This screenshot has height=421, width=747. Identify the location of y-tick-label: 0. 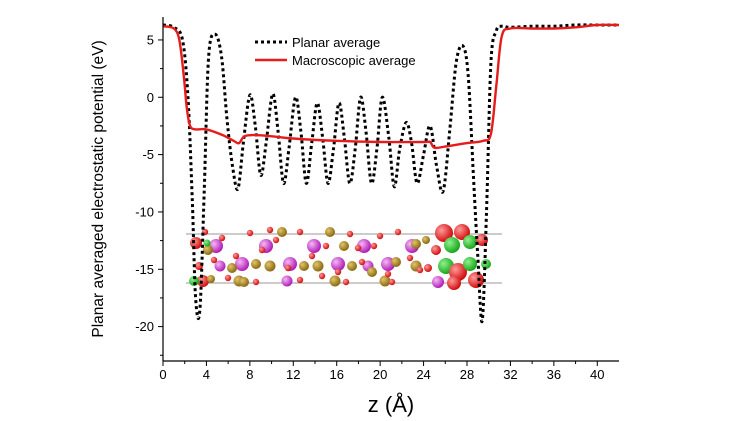
(150, 97).